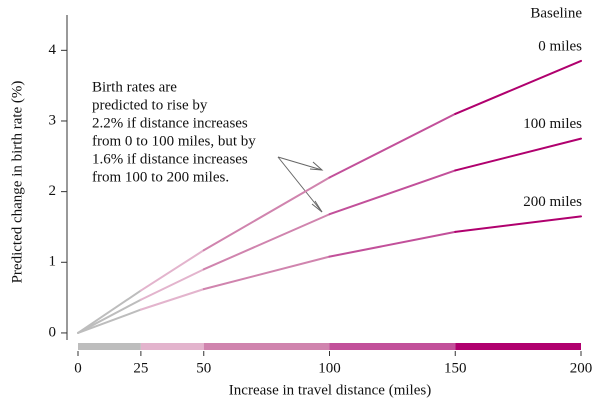  I want to click on series-label: 100 miles, so click(552, 124).